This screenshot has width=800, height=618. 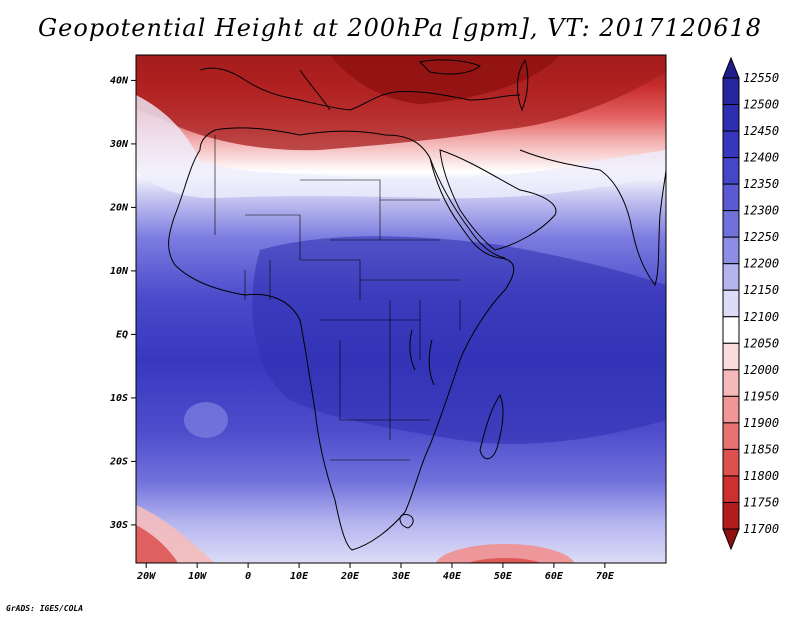 What do you see at coordinates (375, 572) in the screenshot?
I see `longitude-axis: 20W 10W 0 10E 20E 30E 40E 50E 60E 70E` at bounding box center [375, 572].